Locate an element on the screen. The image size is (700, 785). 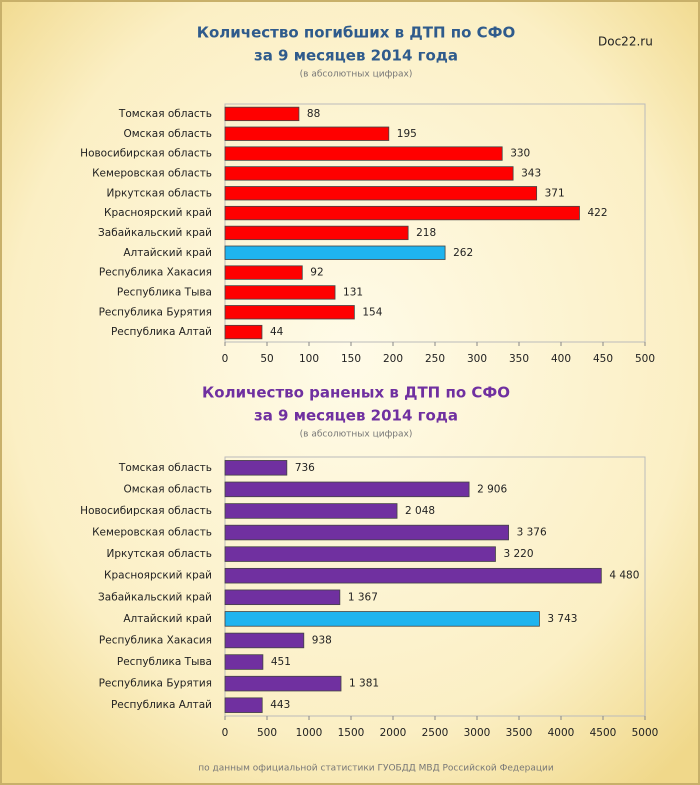
value-label: 2 048 is located at coordinates (420, 511).